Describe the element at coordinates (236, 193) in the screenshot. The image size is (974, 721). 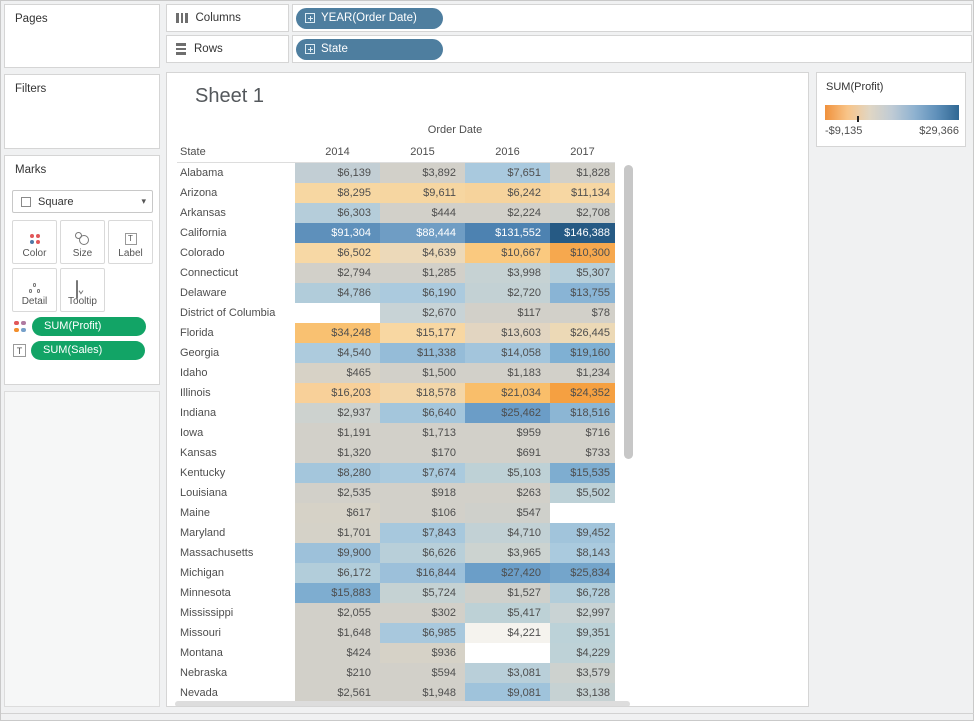
I see `state-row-label: Arizona` at that location.